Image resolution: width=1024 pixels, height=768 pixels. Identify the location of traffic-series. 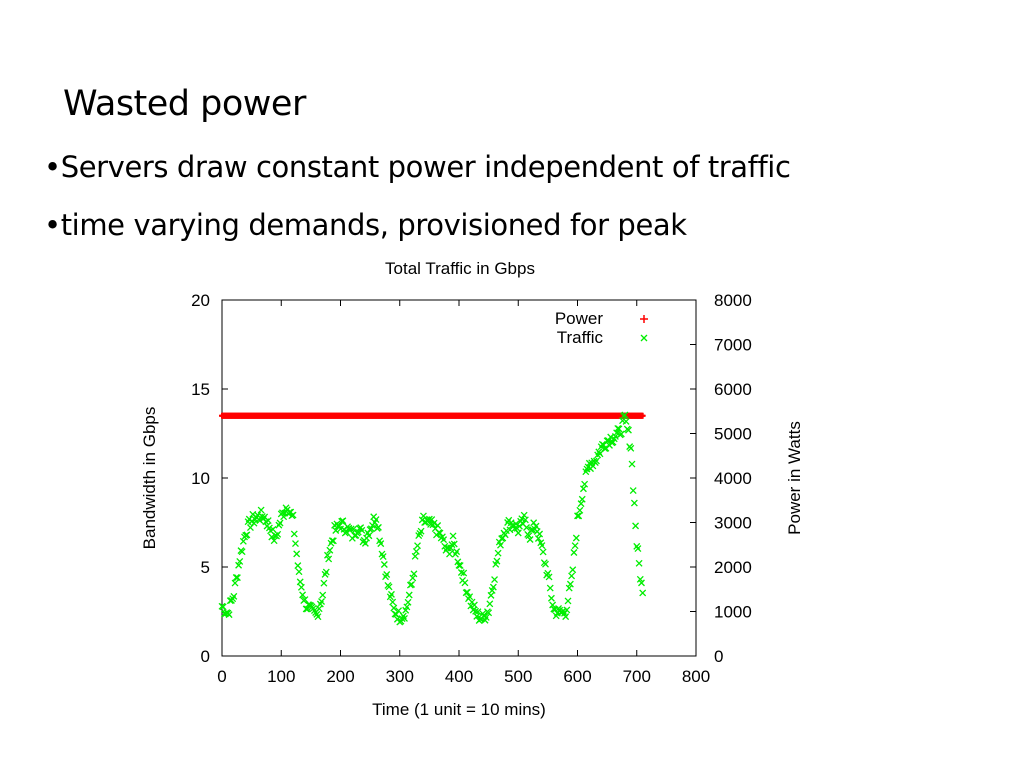
(432, 518).